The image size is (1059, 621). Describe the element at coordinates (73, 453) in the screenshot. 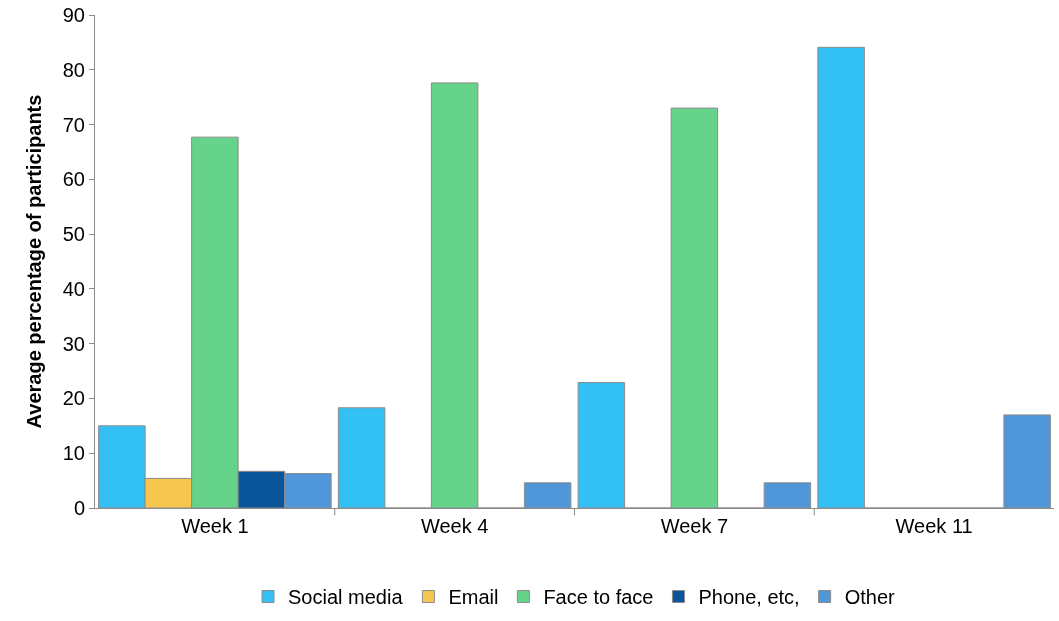

I see `y-tick-label: 10` at that location.